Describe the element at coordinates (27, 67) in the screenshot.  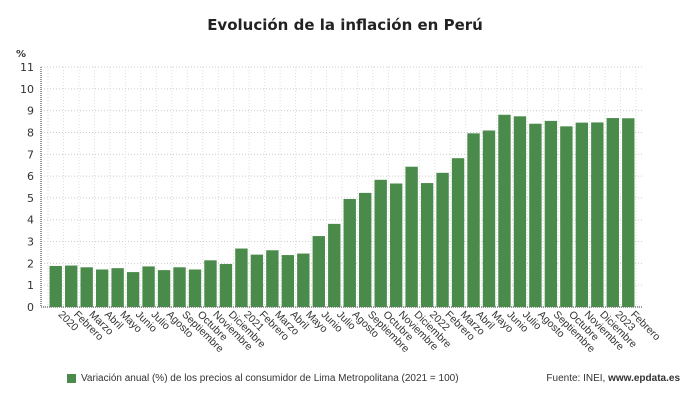
I see `y-tick-label: 11` at that location.